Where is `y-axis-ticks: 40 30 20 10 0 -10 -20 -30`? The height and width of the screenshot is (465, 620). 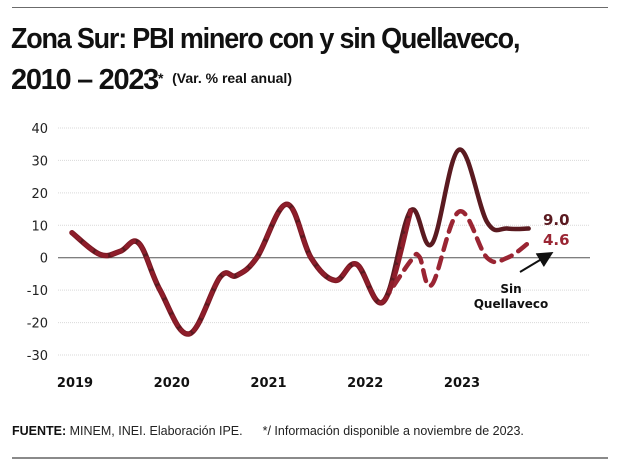
y-axis-ticks: 40 30 20 10 0 -10 -20 -30 is located at coordinates (37, 243).